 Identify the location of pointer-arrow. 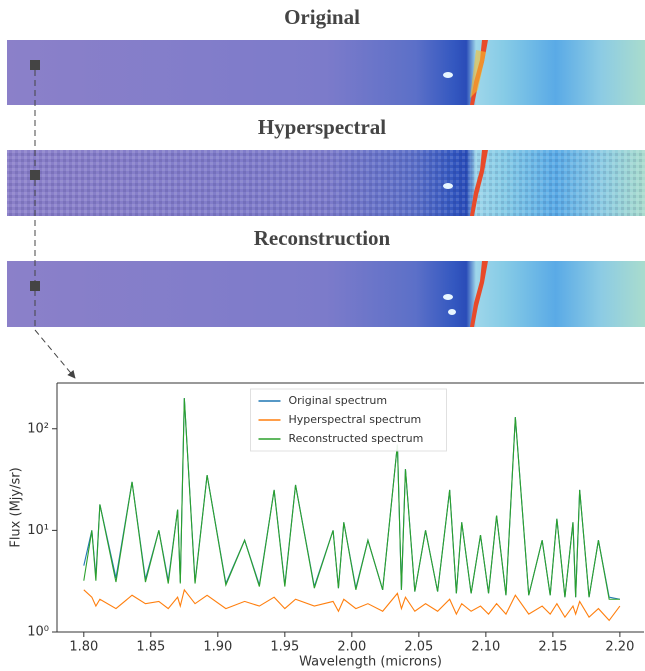
(55, 224).